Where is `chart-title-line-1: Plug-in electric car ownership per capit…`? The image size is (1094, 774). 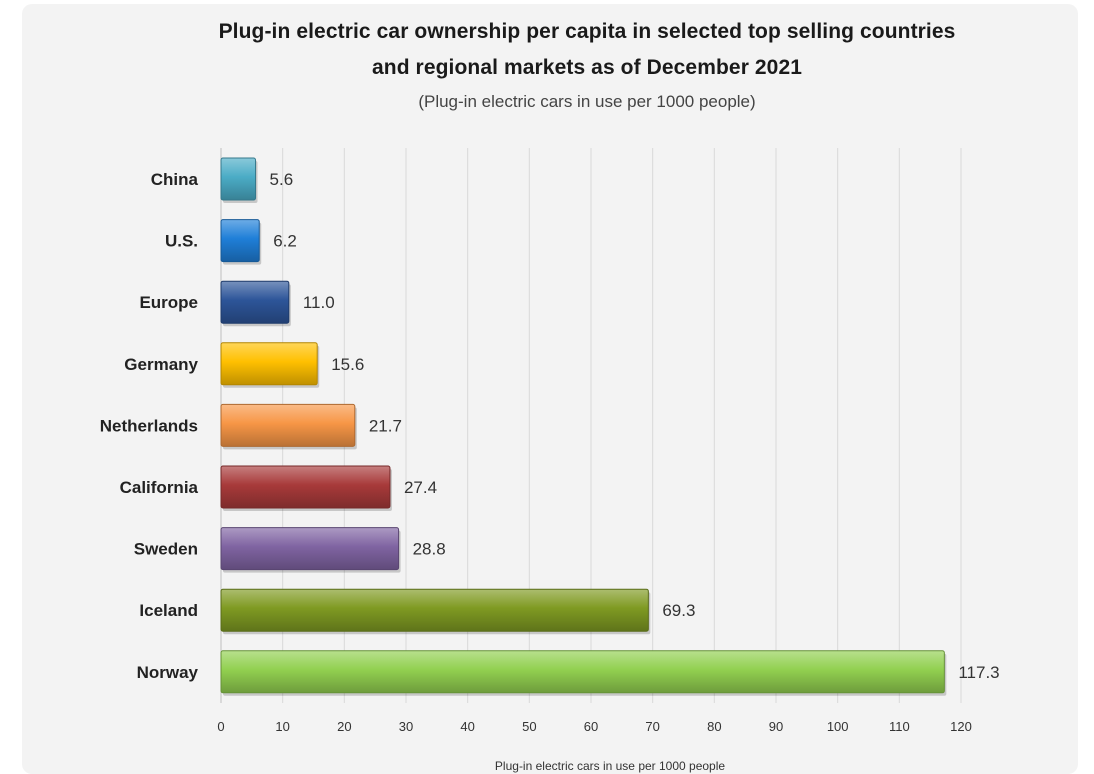
chart-title-line-1: Plug-in electric car ownership per capit… is located at coordinates (587, 31).